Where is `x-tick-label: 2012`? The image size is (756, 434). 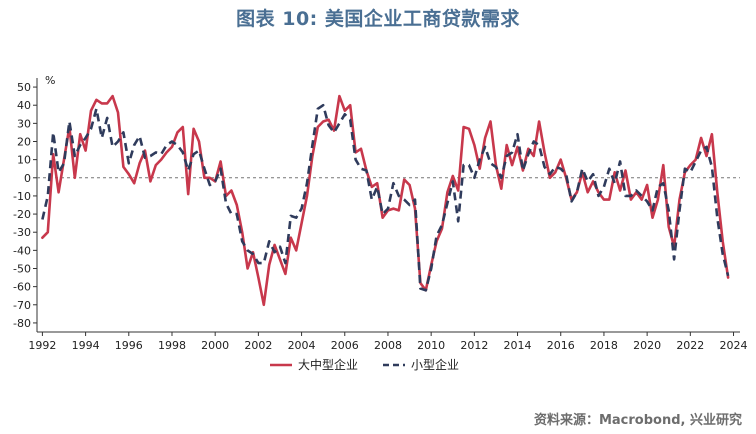 x-tick-label: 2012 is located at coordinates (474, 345).